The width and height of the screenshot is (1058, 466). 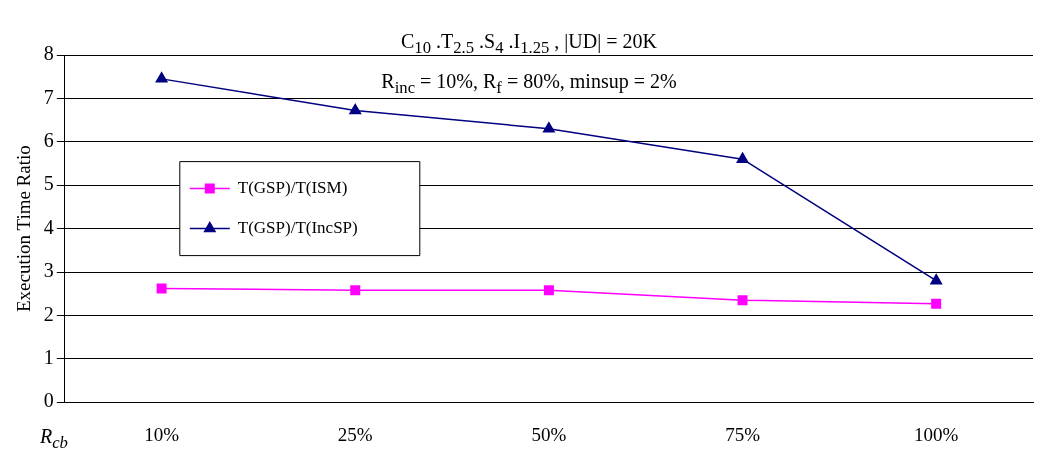 I want to click on x-tick-label: 100%, so click(x=936, y=434).